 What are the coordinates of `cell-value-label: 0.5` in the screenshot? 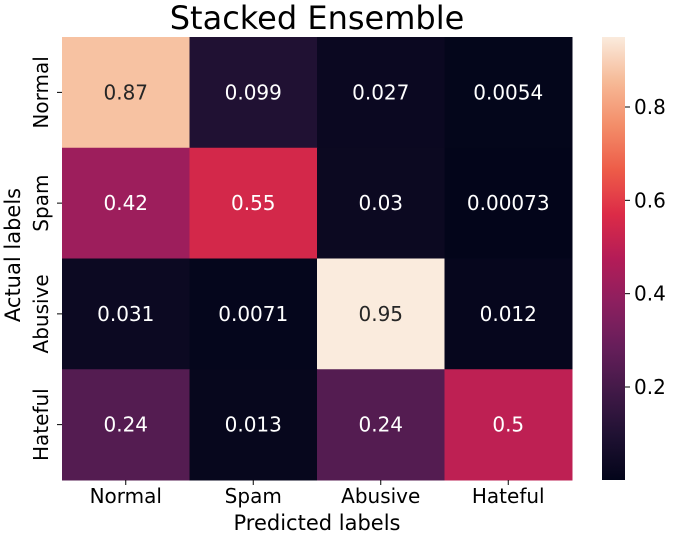 It's located at (508, 425).